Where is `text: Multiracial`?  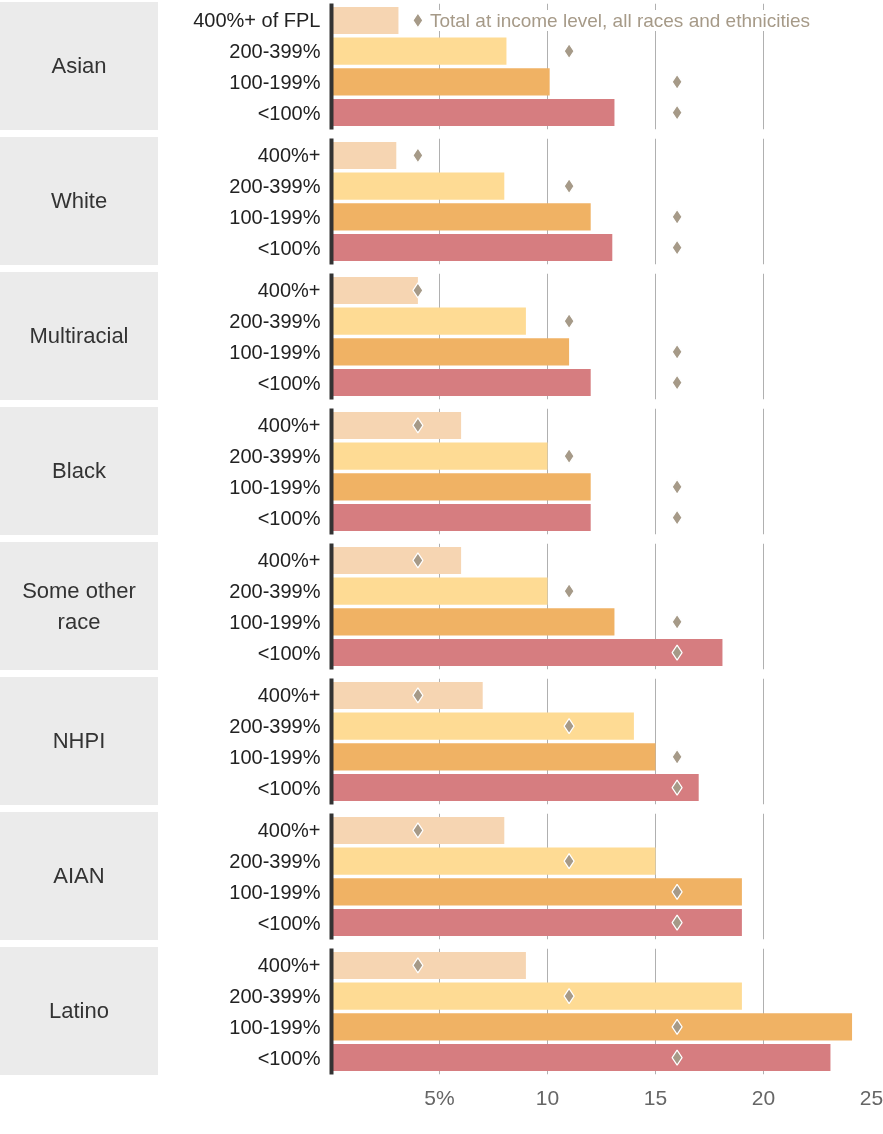
text: Multiracial is located at coordinates (79, 336).